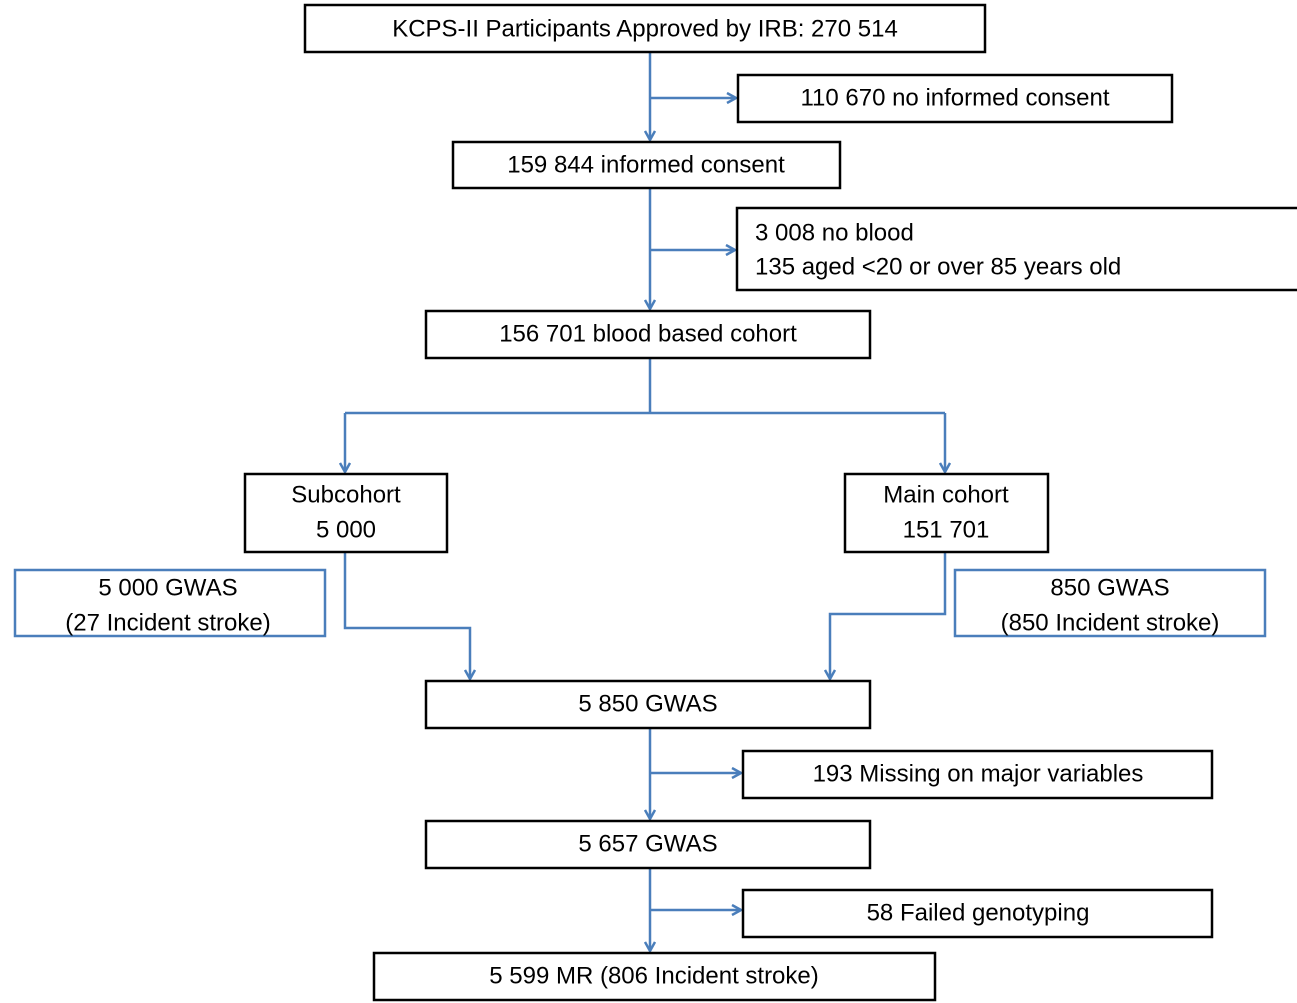  Describe the element at coordinates (167, 587) in the screenshot. I see `node-label: 5 000 GWAS` at that location.